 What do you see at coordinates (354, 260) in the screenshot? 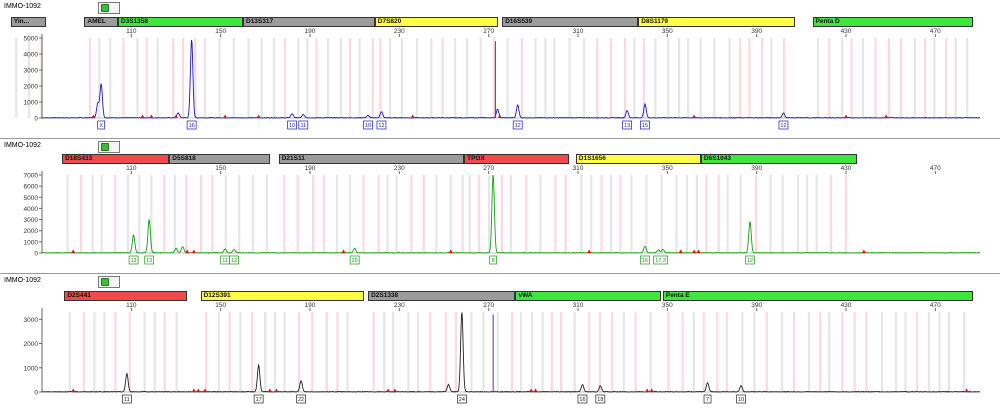
I see `allele-call: 29` at bounding box center [354, 260].